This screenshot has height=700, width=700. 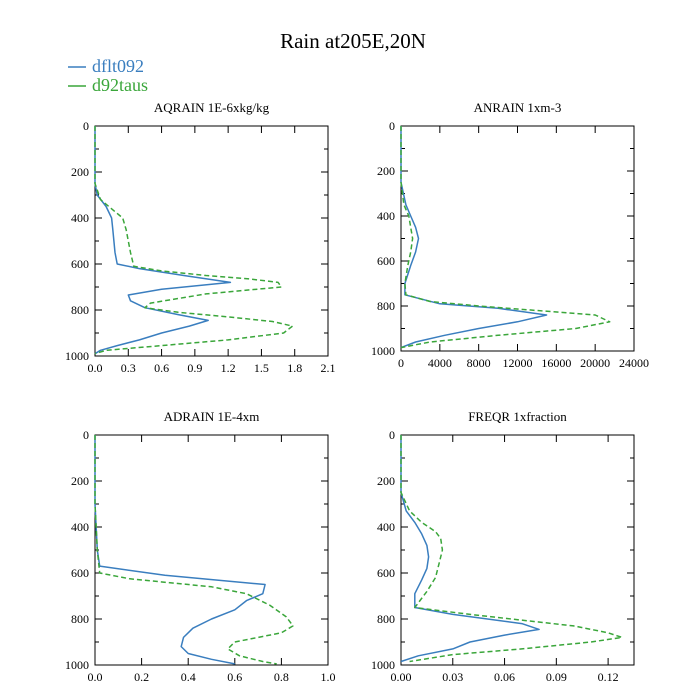 I want to click on legend-label-d92taus: d92taus, so click(x=120, y=85).